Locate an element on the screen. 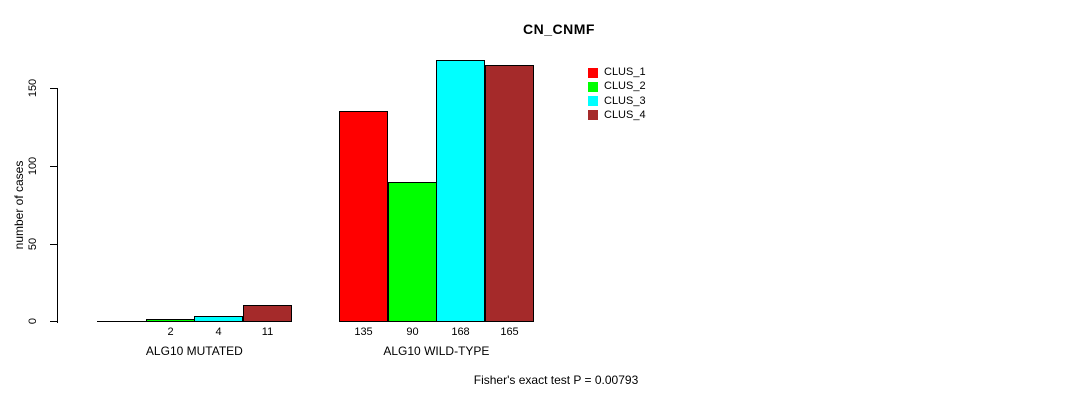  legend-label: CLUS_2 is located at coordinates (625, 86).